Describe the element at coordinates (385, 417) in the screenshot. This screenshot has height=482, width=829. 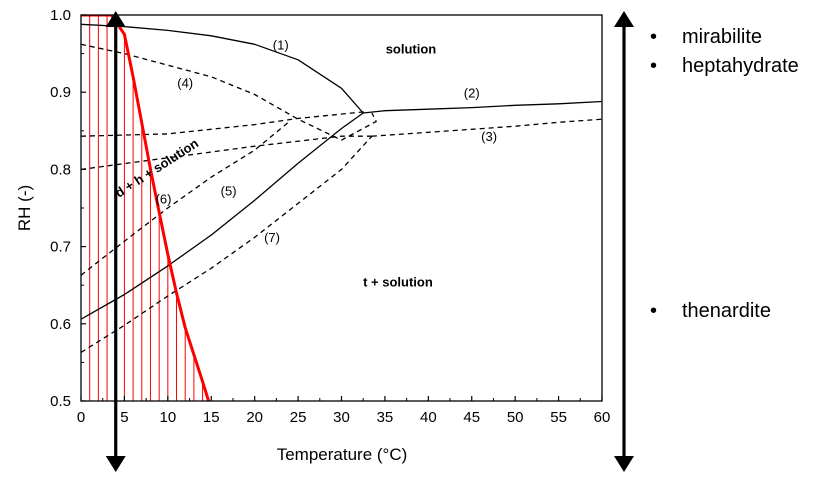
I see `x-tick-label: 35` at that location.